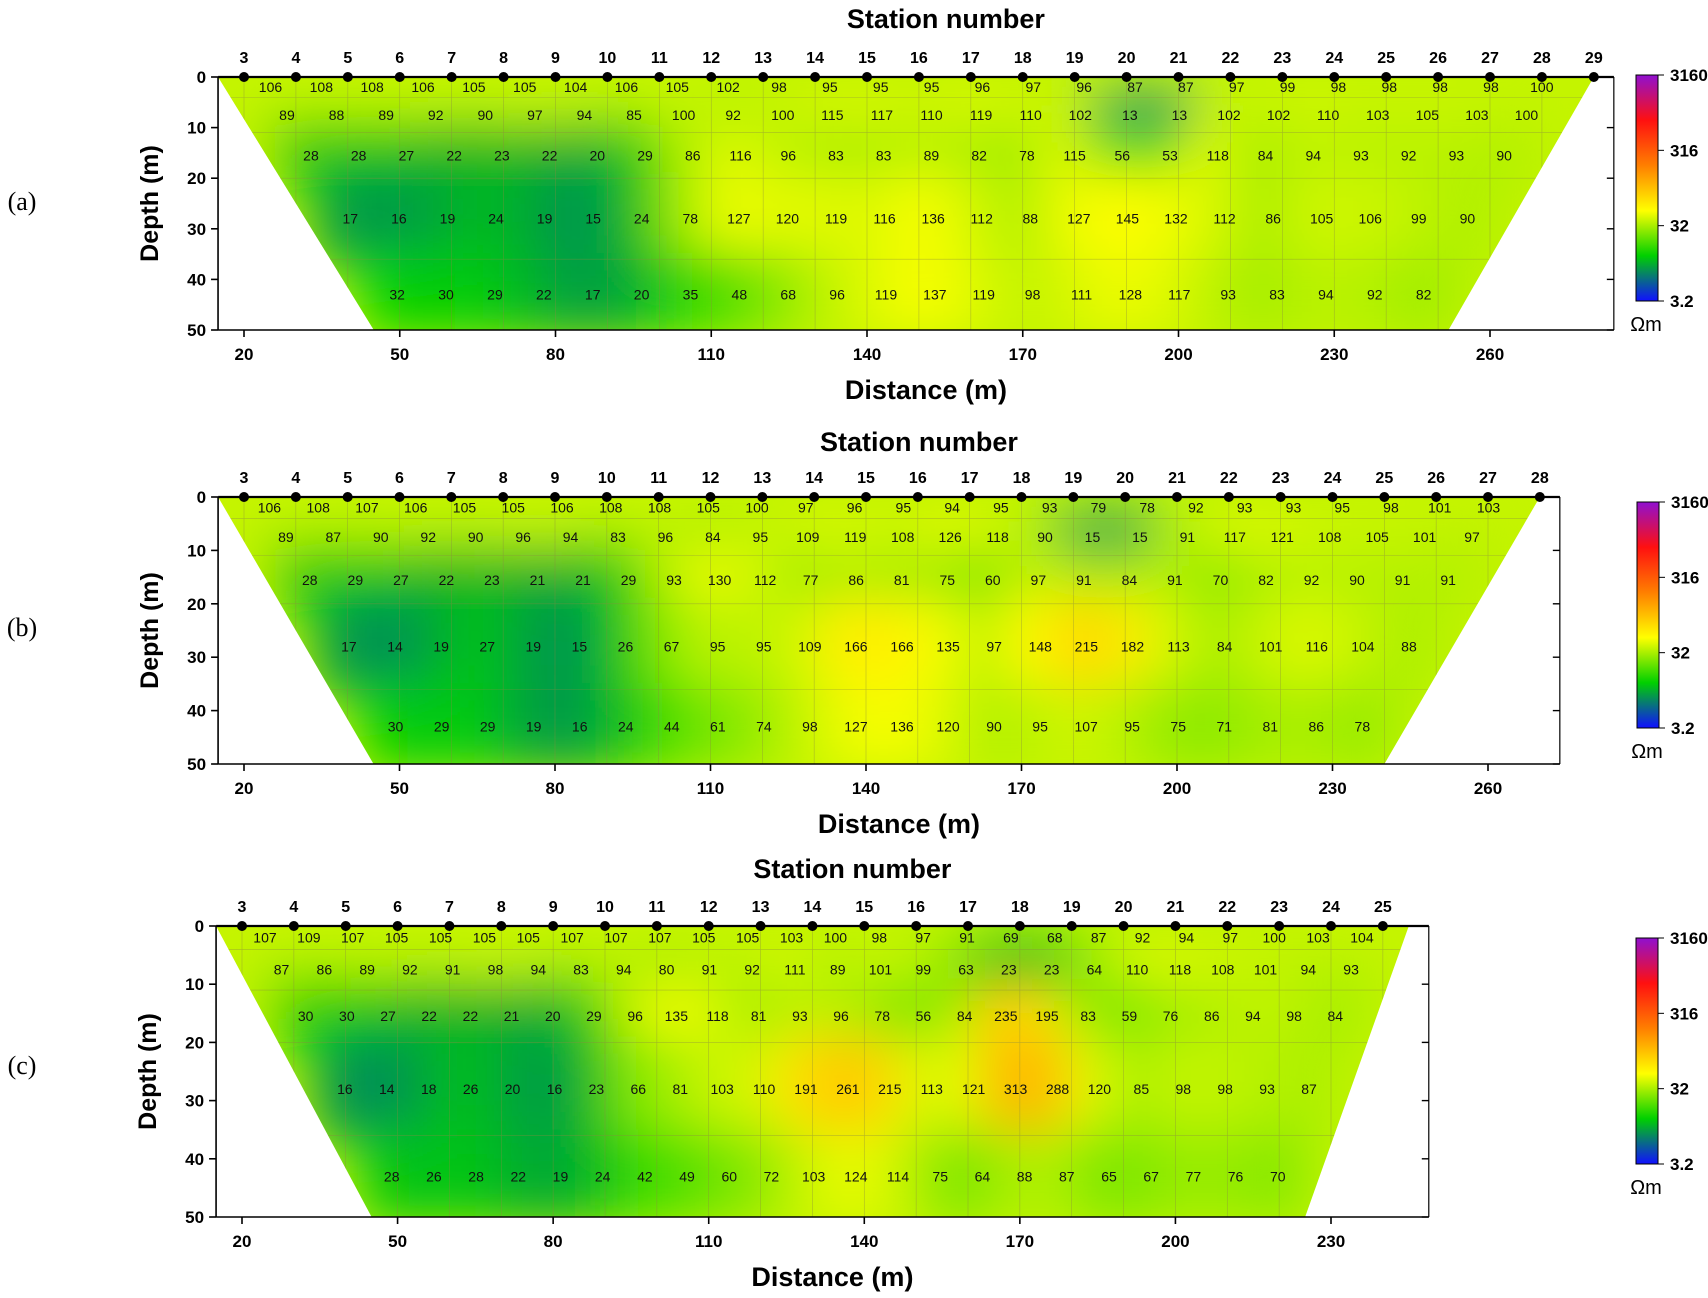  I want to click on cell-value-label: 87, so click(1309, 1089).